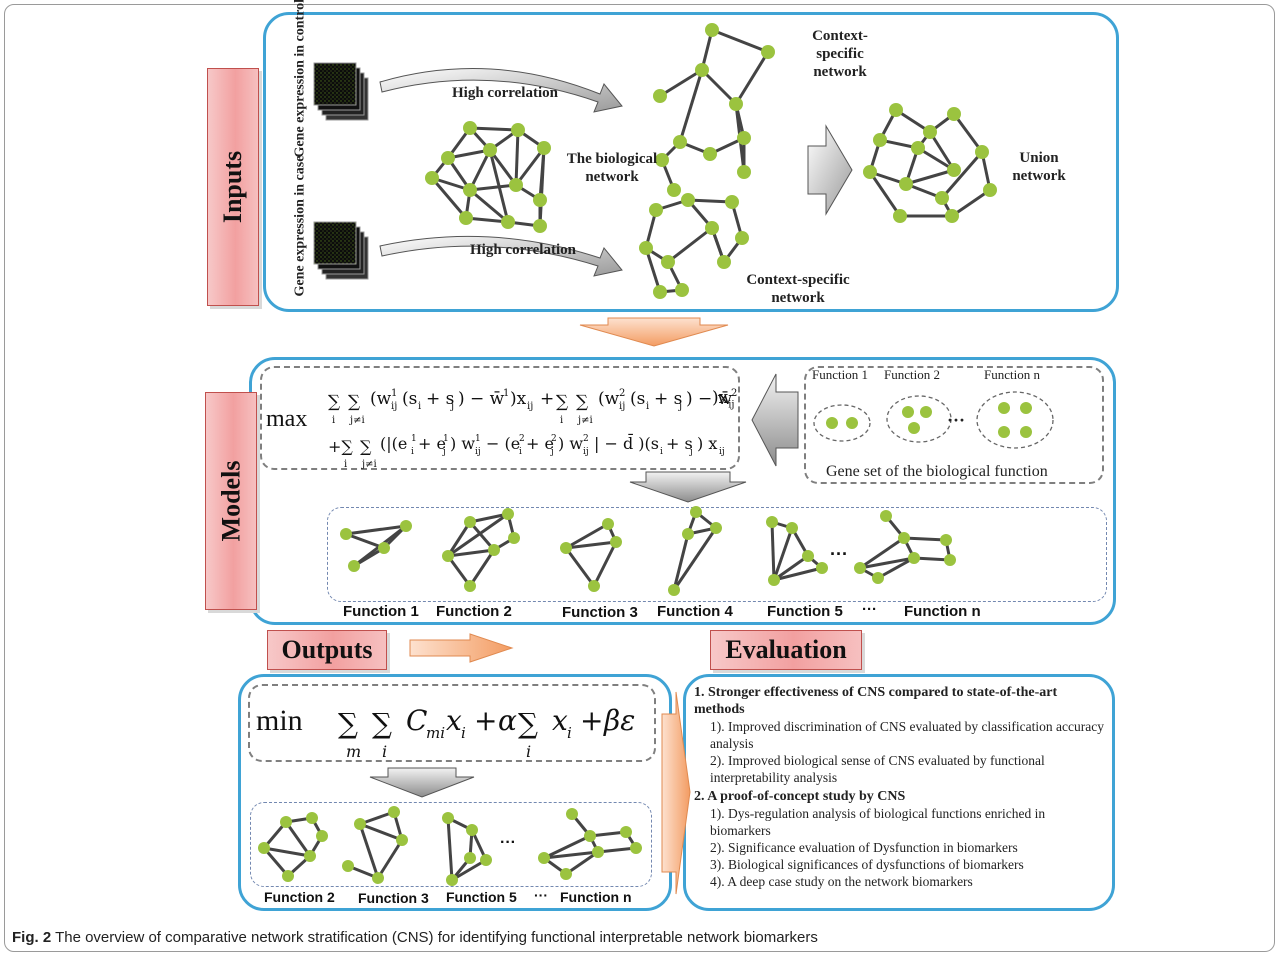 The image size is (1281, 958). Describe the element at coordinates (381, 611) in the screenshot. I see `models-function-1: Function 1` at that location.